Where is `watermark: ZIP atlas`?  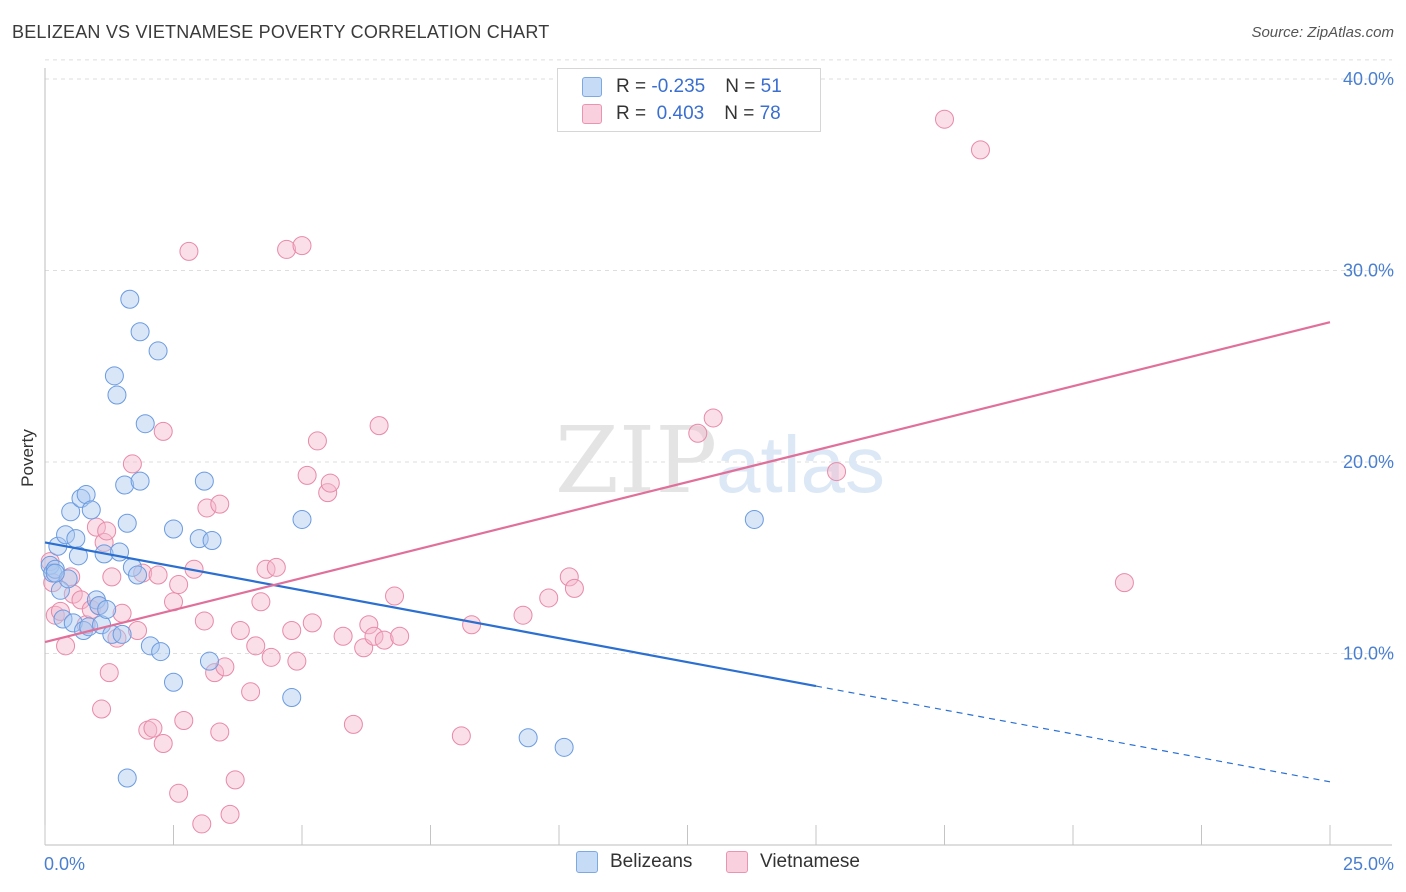 watermark: ZIP atlas is located at coordinates (720, 460).